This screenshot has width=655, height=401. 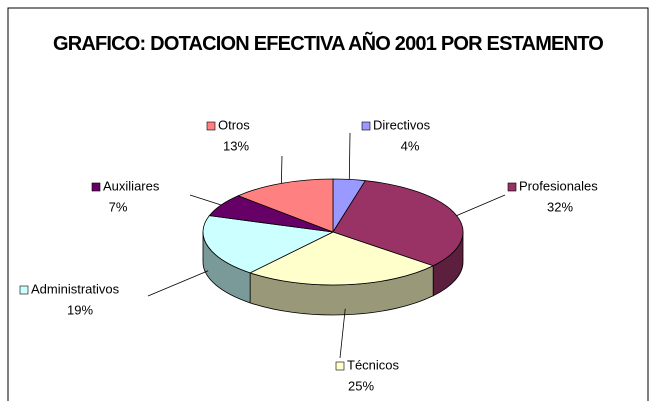 What do you see at coordinates (361, 385) in the screenshot?
I see `value-label: 25%` at bounding box center [361, 385].